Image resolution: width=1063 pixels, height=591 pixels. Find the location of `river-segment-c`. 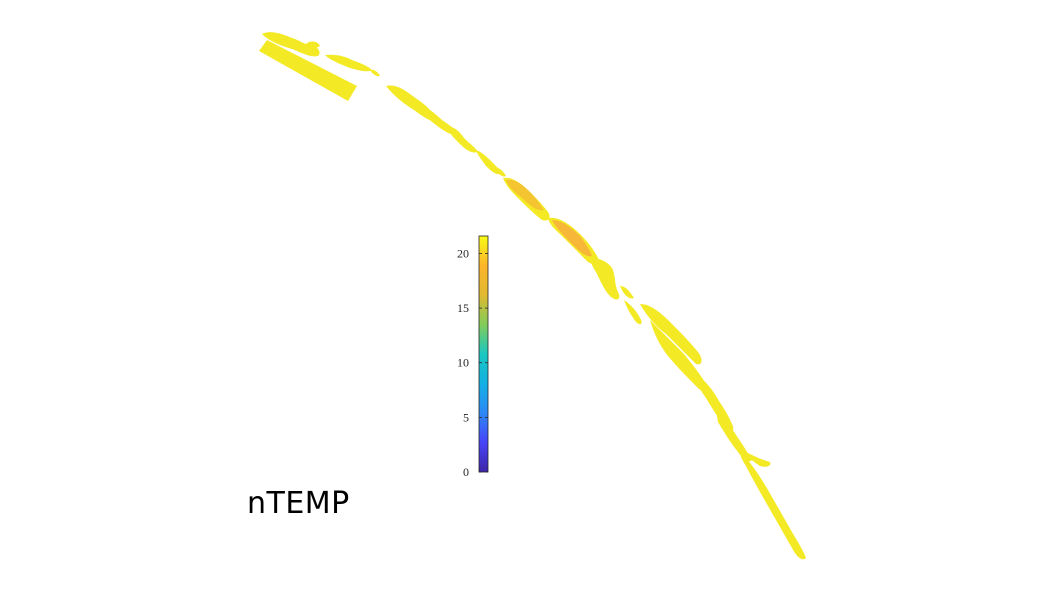

river-segment-c is located at coordinates (462, 139).